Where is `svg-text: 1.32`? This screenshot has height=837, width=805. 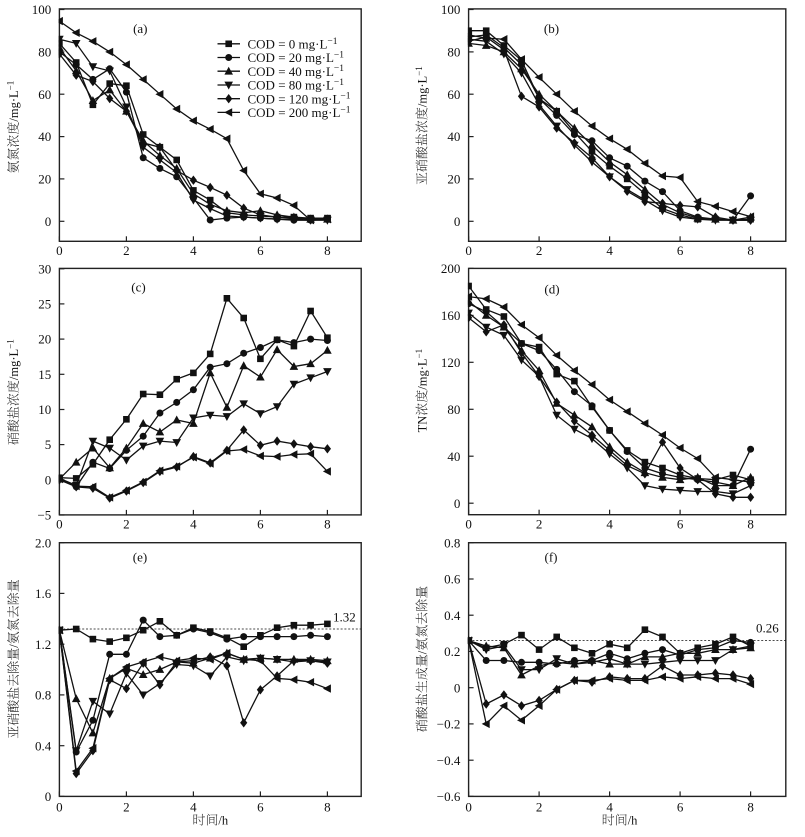
svg-text: 1.32 is located at coordinates (344, 617).